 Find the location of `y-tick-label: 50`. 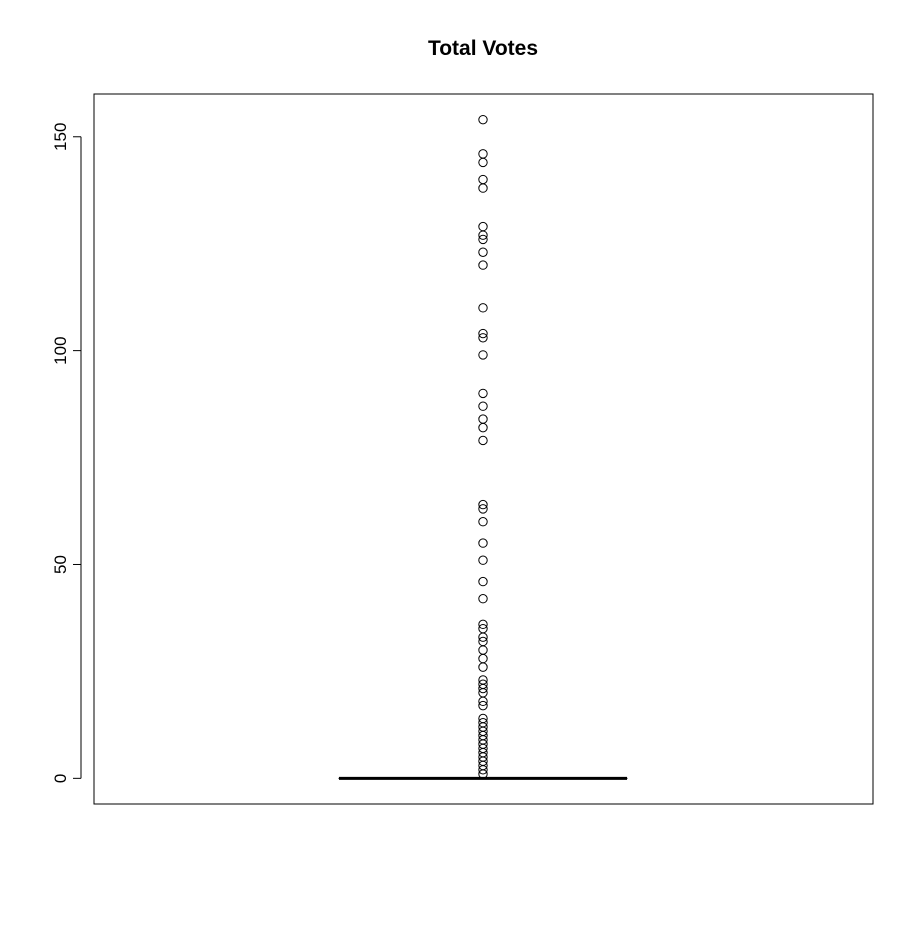

y-tick-label: 50 is located at coordinates (60, 564).